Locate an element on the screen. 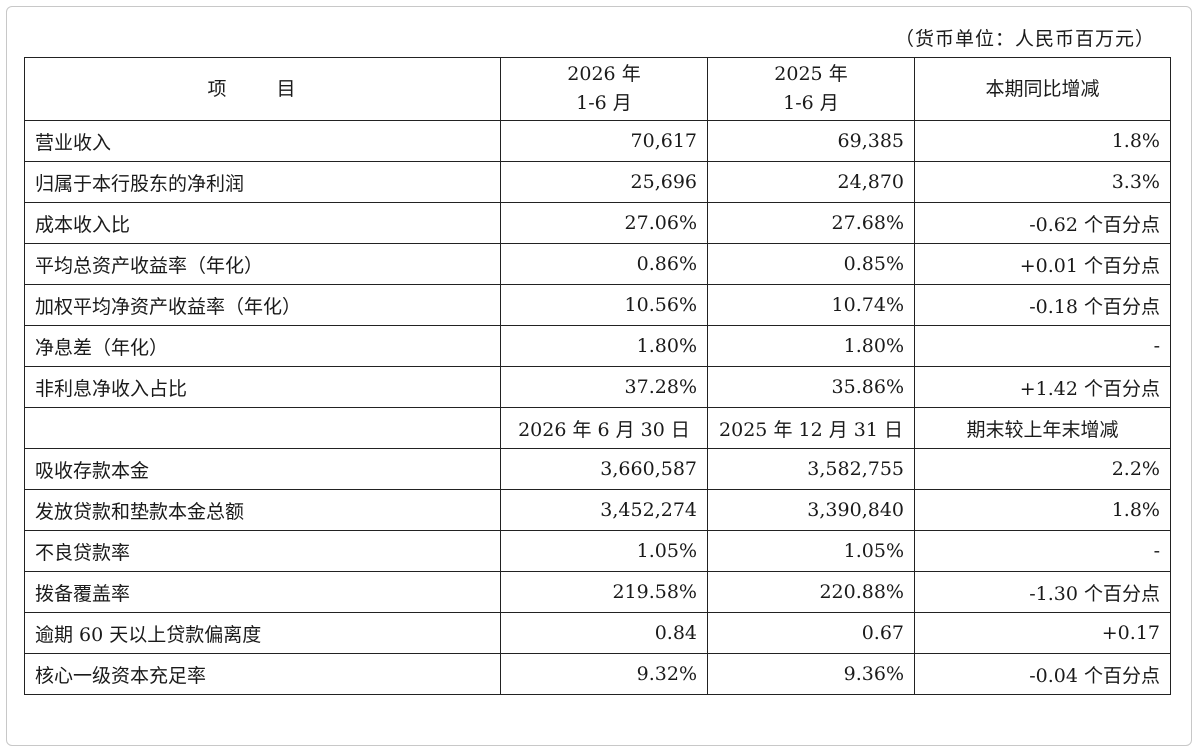  value-2026: 3,660,587 is located at coordinates (604, 469).